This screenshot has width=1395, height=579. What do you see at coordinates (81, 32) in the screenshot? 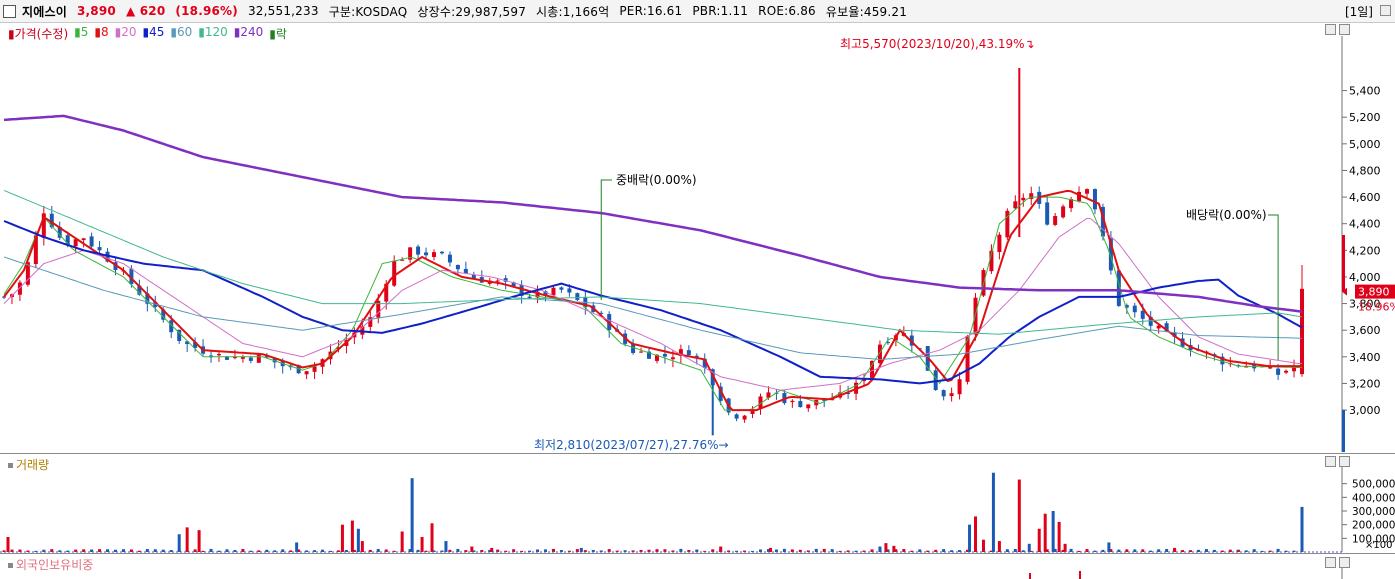
I see `legend-item-1: ▮5` at bounding box center [81, 32].